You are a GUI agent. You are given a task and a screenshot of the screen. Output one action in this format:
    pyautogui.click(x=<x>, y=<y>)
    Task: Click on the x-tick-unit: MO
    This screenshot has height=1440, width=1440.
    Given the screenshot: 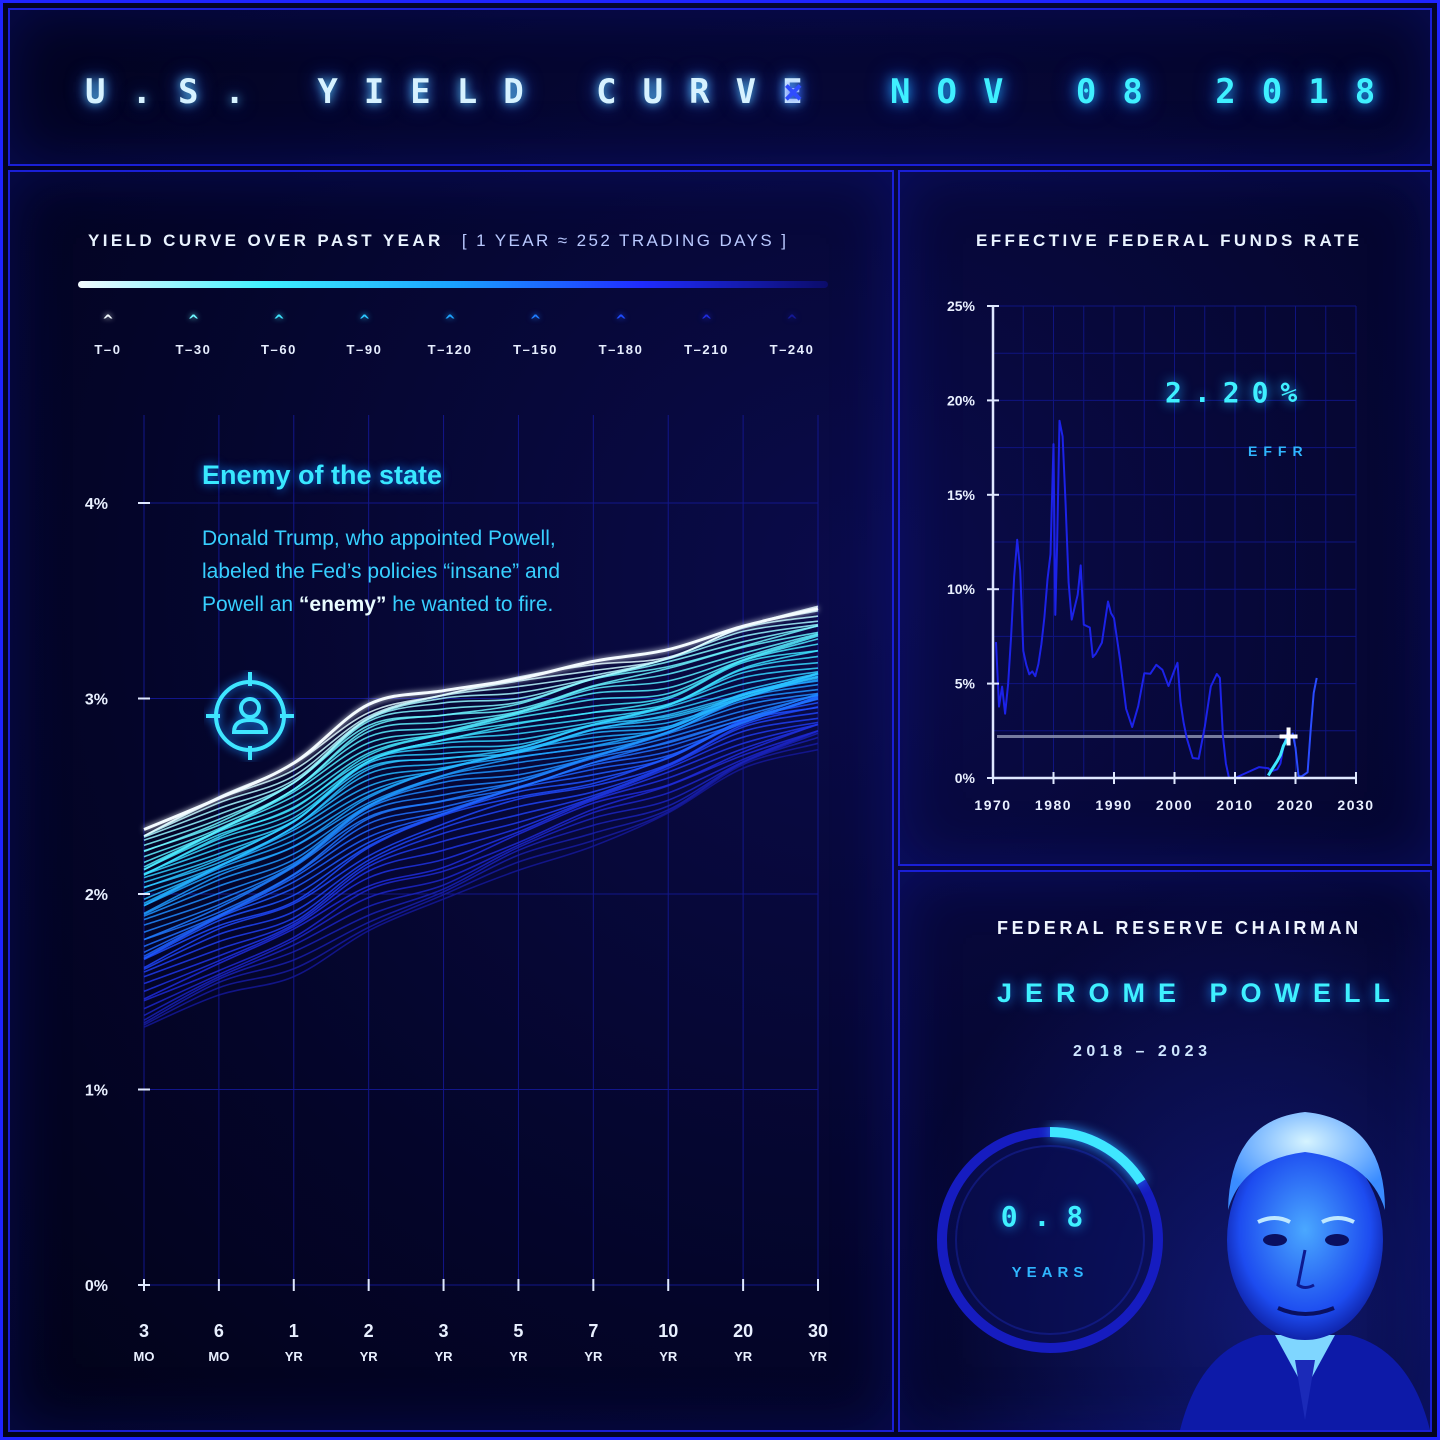 What is the action you would take?
    pyautogui.click(x=144, y=1356)
    